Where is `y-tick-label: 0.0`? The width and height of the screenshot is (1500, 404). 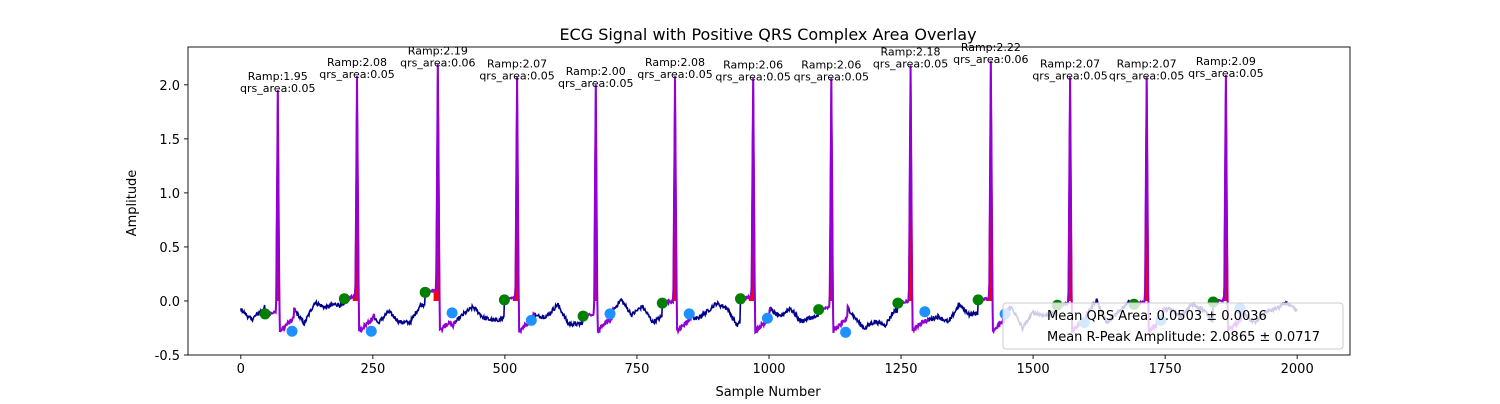 y-tick-label: 0.0 is located at coordinates (169, 302).